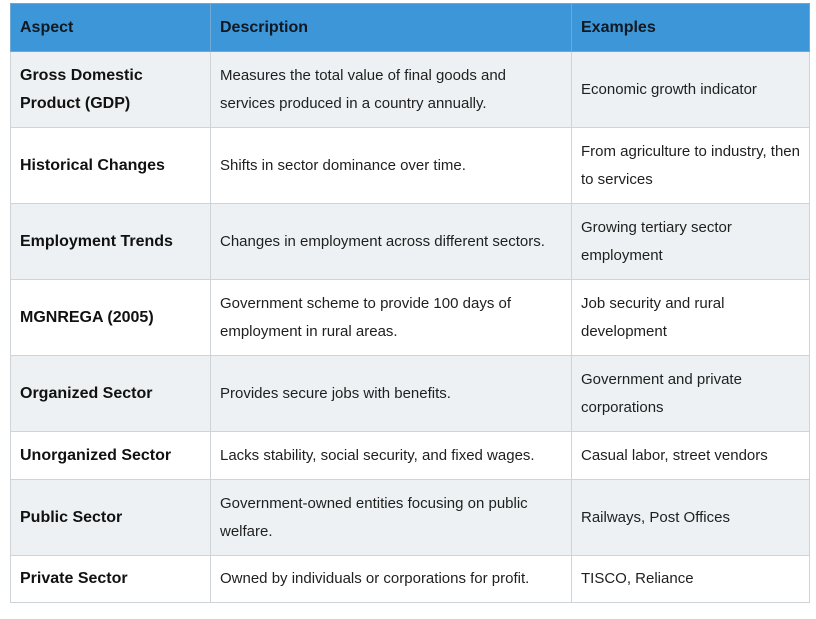 This screenshot has height=619, width=816. I want to click on cell-examples: Railways, Post Offices, so click(690, 517).